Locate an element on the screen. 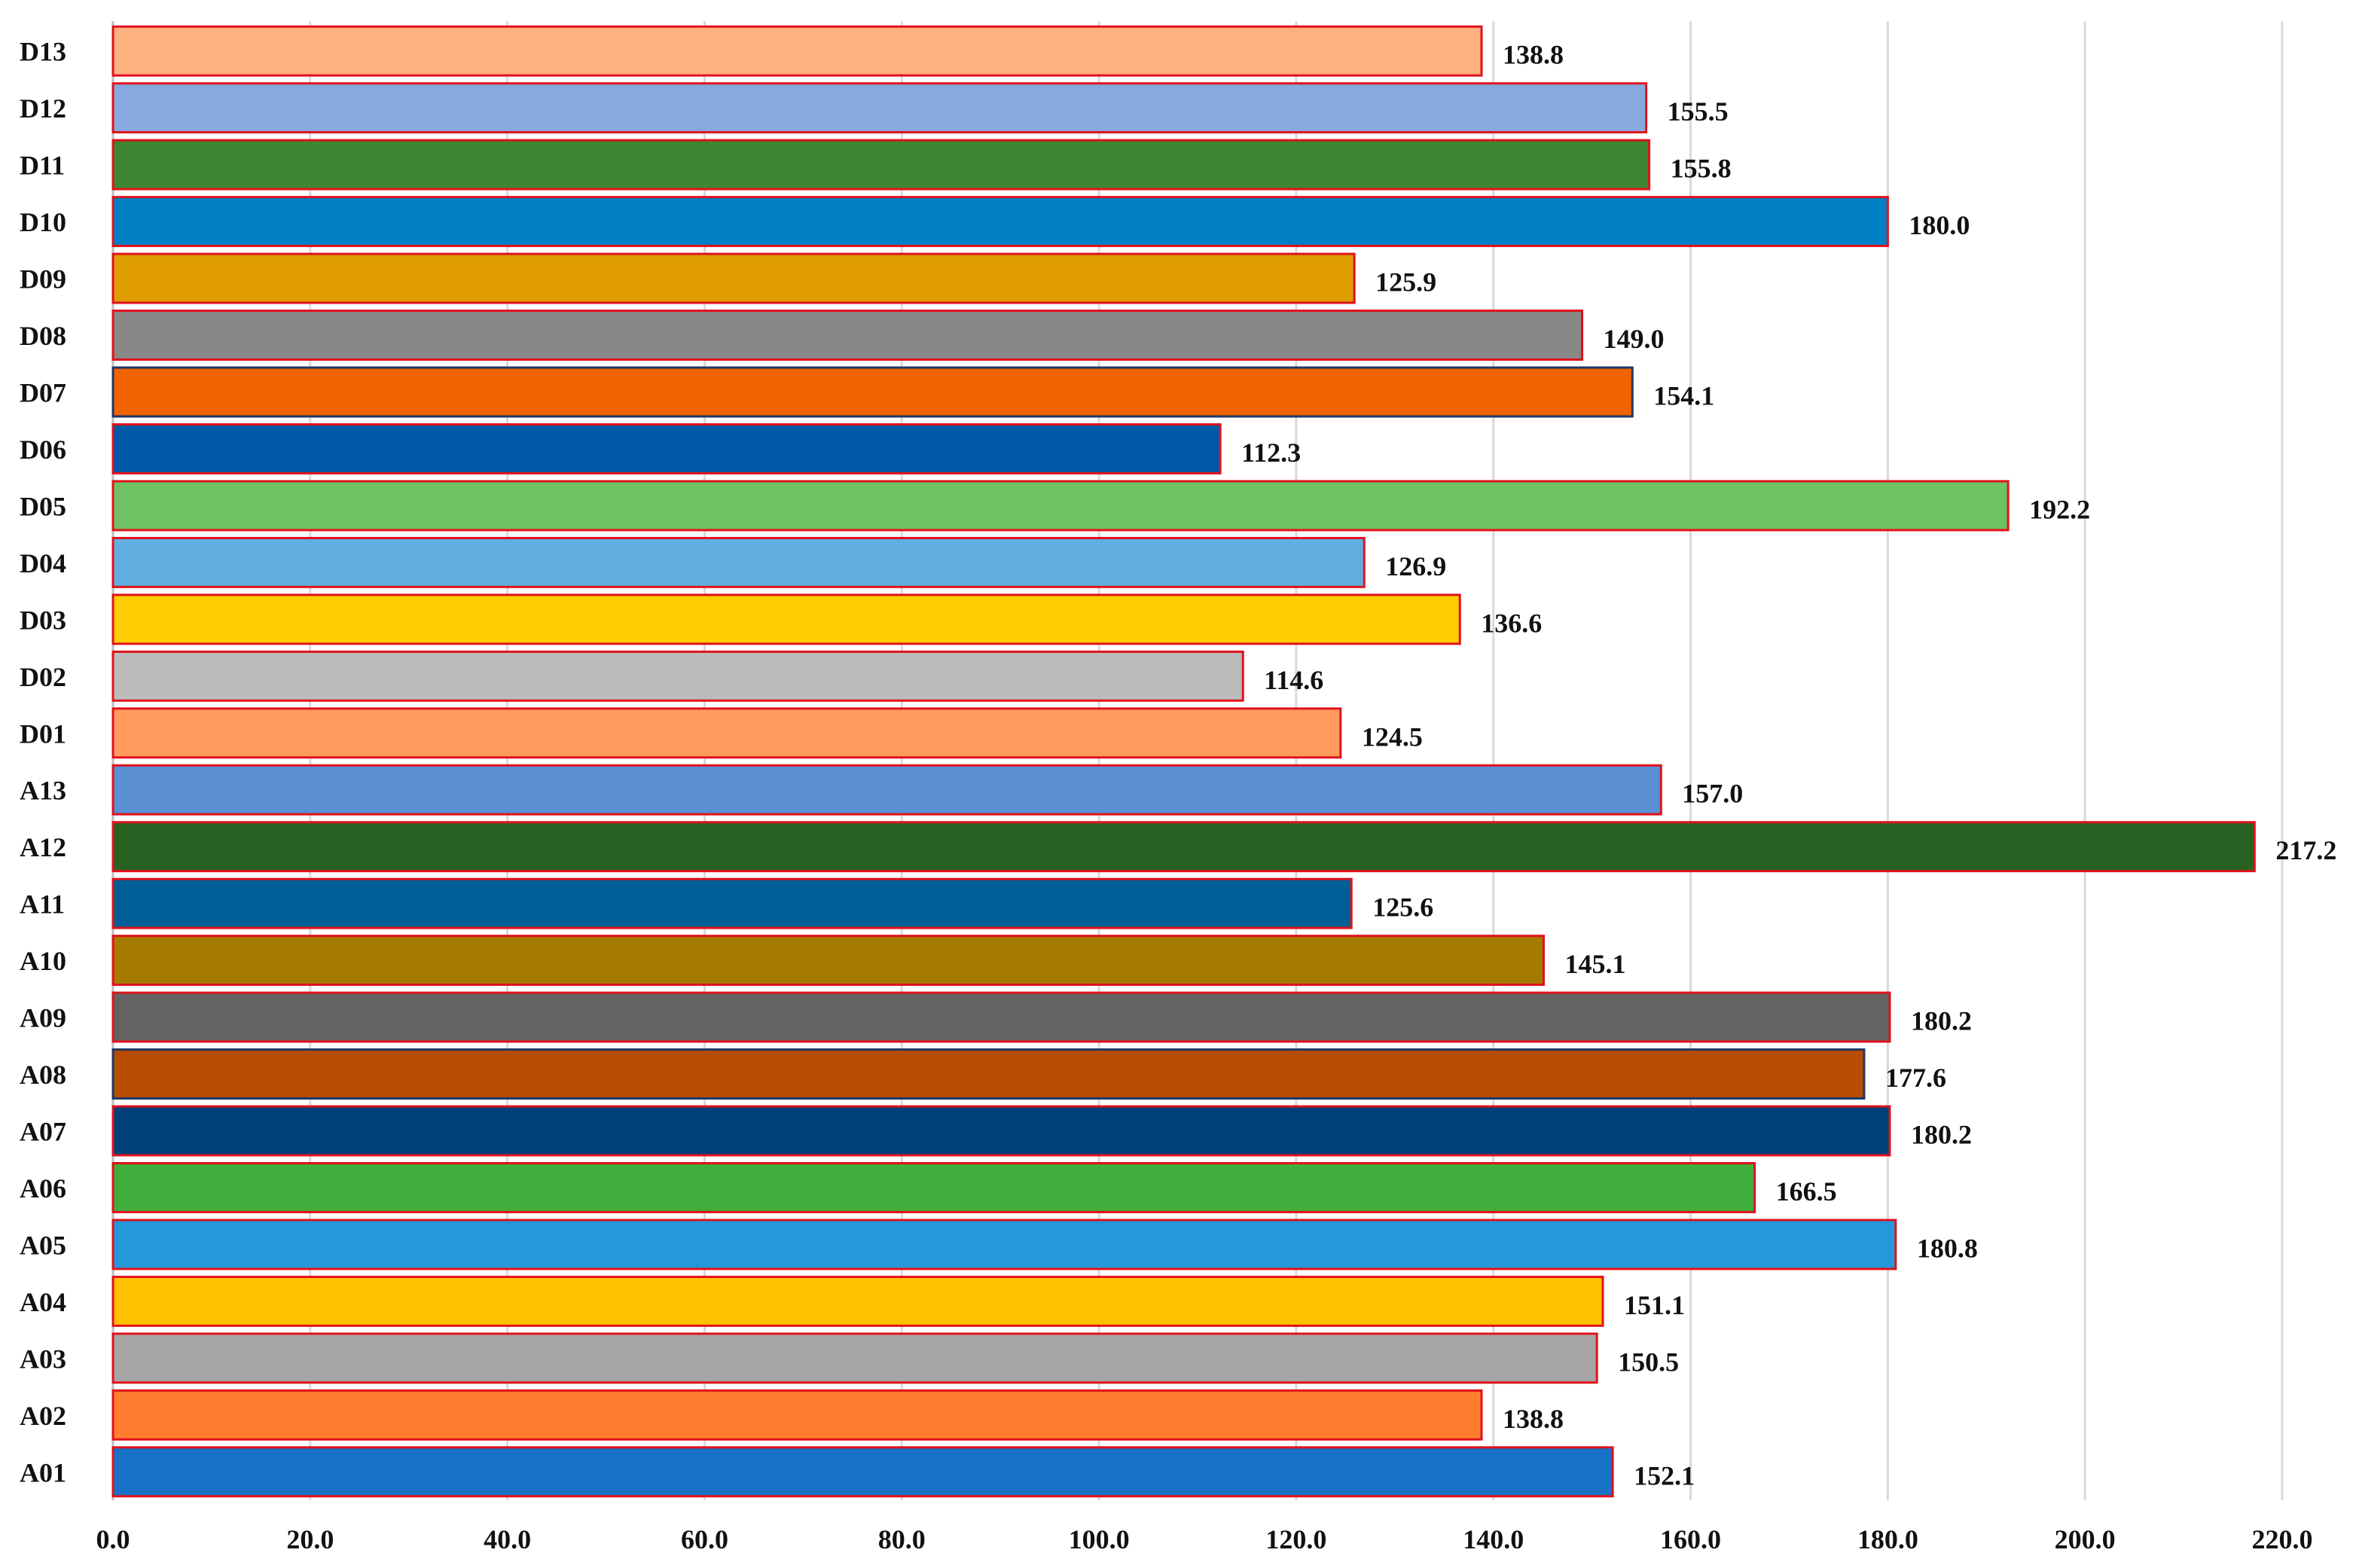  x-tick-label: 80.0 is located at coordinates (902, 1539).